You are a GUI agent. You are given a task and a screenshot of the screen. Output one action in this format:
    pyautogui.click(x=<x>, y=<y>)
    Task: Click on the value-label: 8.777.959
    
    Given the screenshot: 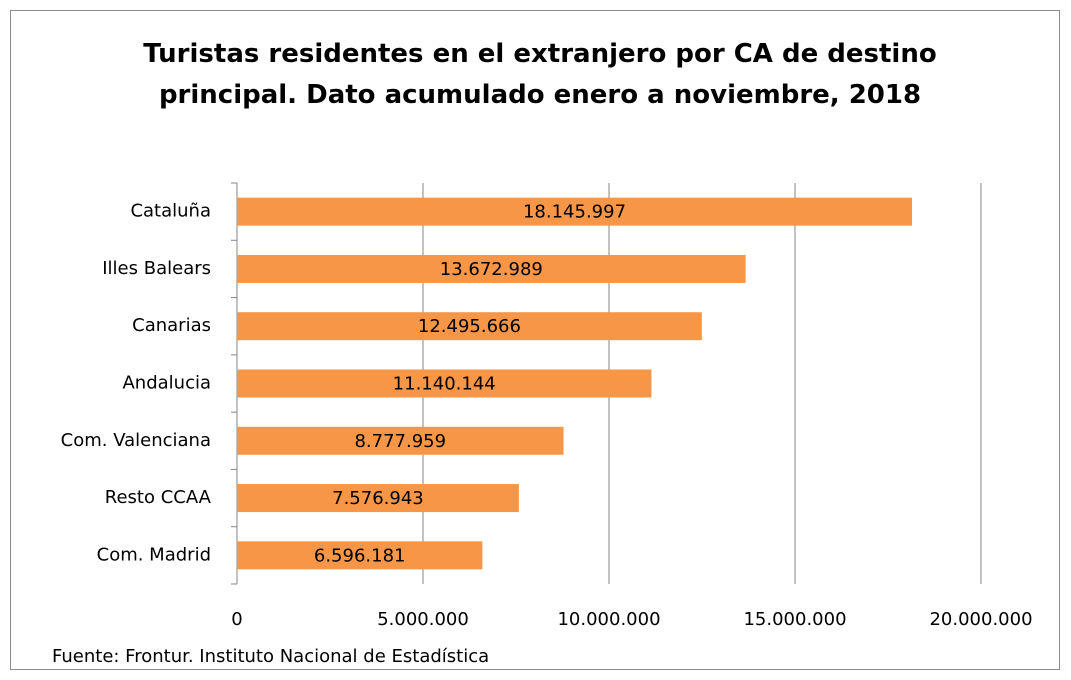 What is the action you would take?
    pyautogui.click(x=400, y=441)
    